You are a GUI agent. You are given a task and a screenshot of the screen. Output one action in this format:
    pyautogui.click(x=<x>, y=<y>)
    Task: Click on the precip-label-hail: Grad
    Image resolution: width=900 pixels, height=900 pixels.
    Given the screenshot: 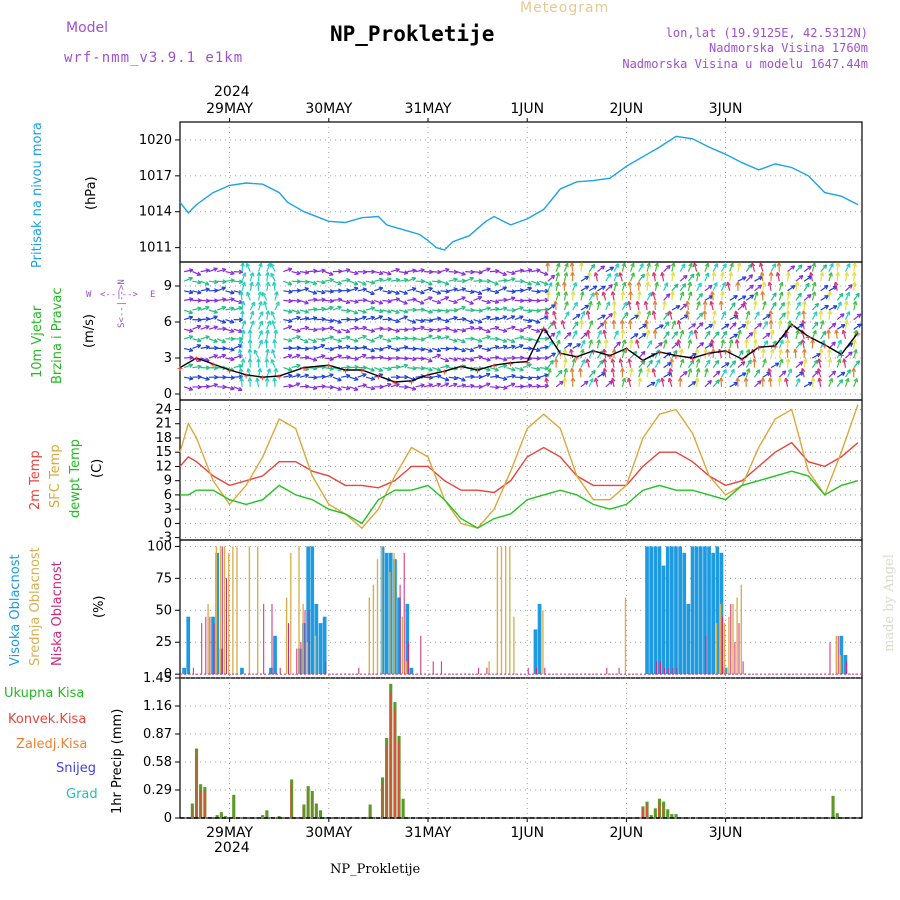 What is the action you would take?
    pyautogui.click(x=82, y=794)
    